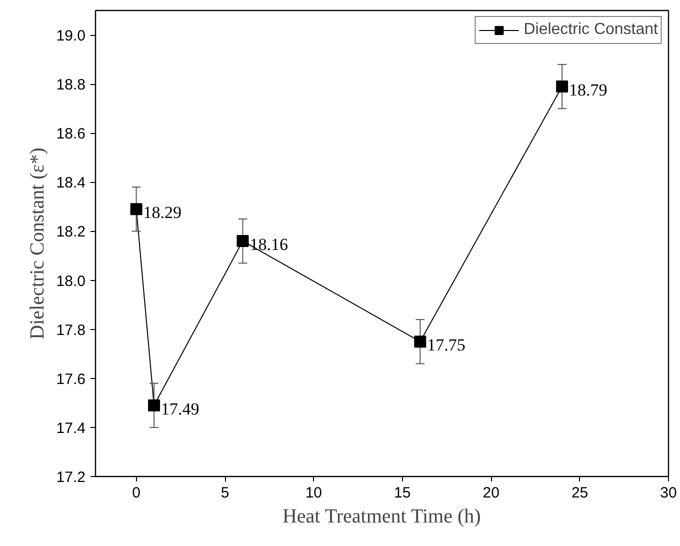 The image size is (680, 546). Describe the element at coordinates (37, 244) in the screenshot. I see `y-axis-title: Dielectric Constant (ε*)` at that location.